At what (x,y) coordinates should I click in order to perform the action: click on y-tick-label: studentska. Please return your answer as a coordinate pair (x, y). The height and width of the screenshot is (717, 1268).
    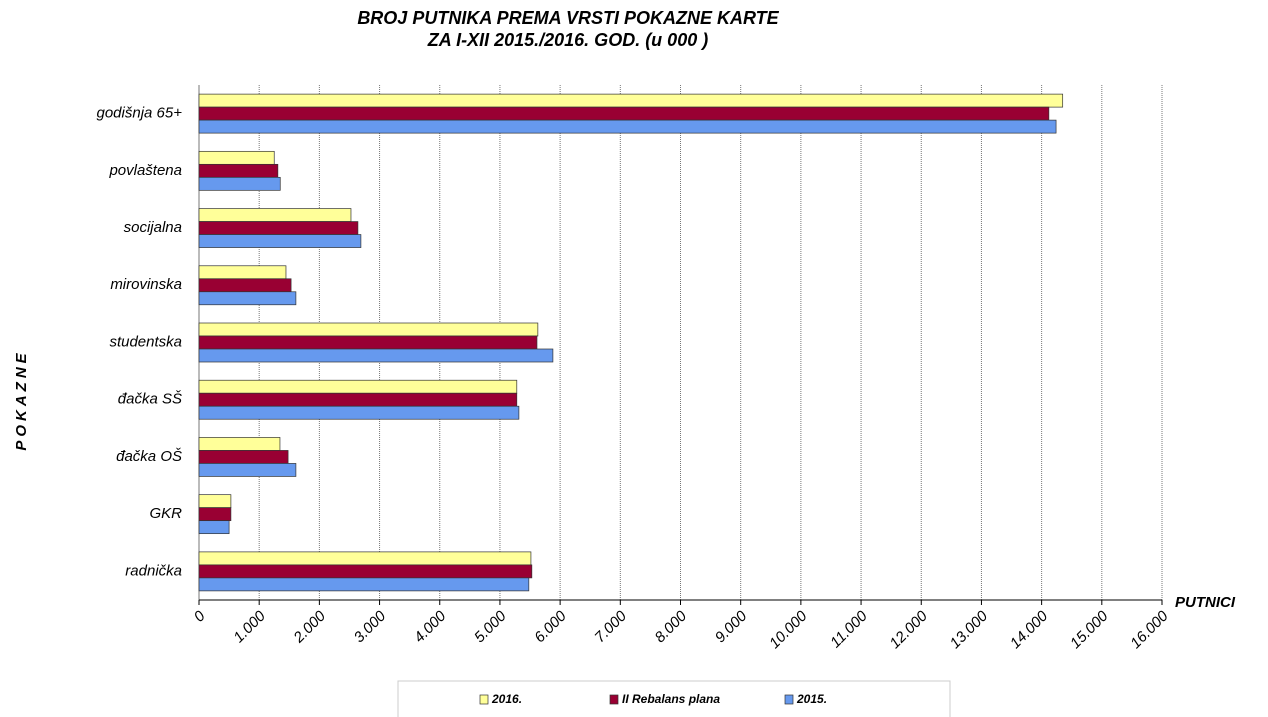
    Looking at the image, I should click on (145, 341).